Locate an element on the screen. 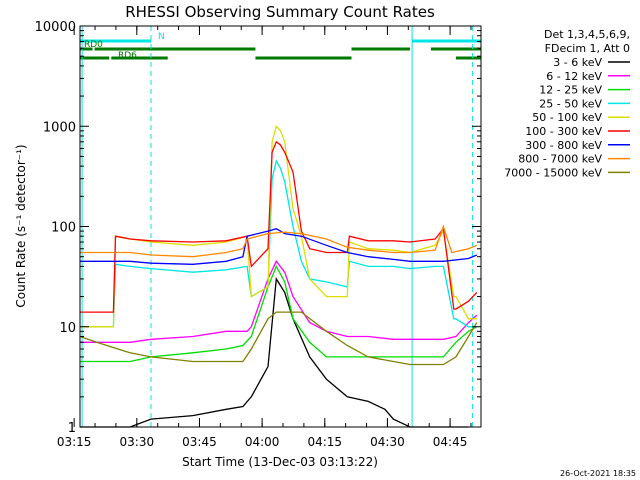 This screenshot has width=640, height=480. legend-entry-label: 6 - 12 keV is located at coordinates (574, 76).